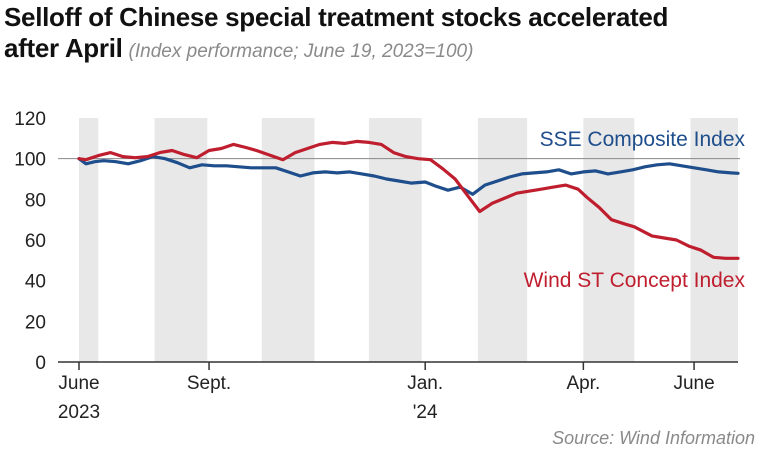  What do you see at coordinates (583, 383) in the screenshot?
I see `x-tick-label-3: Apr.` at bounding box center [583, 383].